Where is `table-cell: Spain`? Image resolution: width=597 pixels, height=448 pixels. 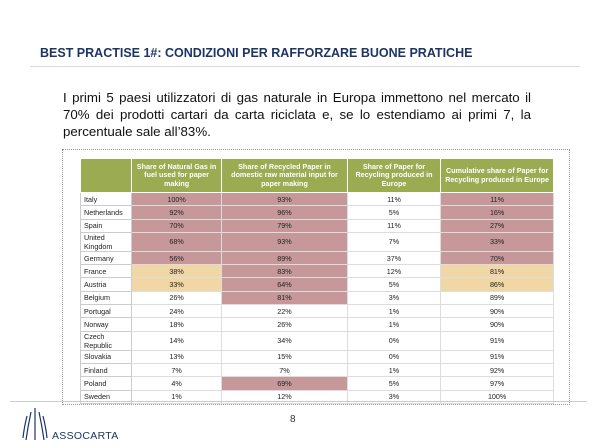
table-cell: Spain is located at coordinates (106, 225).